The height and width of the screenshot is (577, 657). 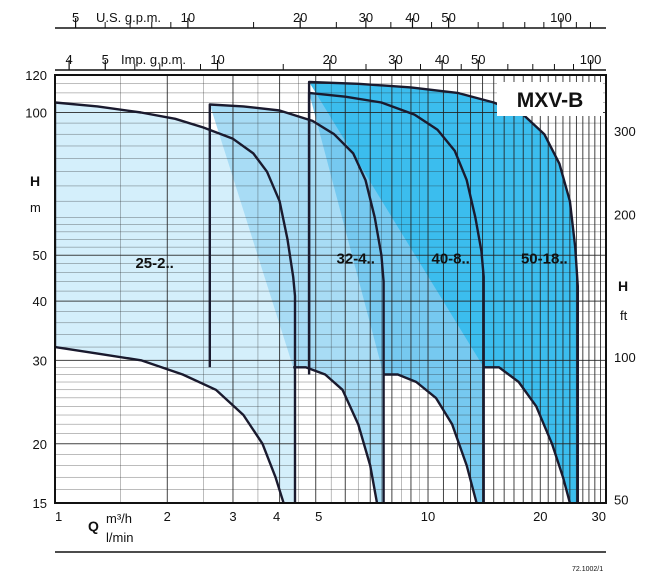 I want to click on y-tick-label: 100, so click(x=36, y=113).